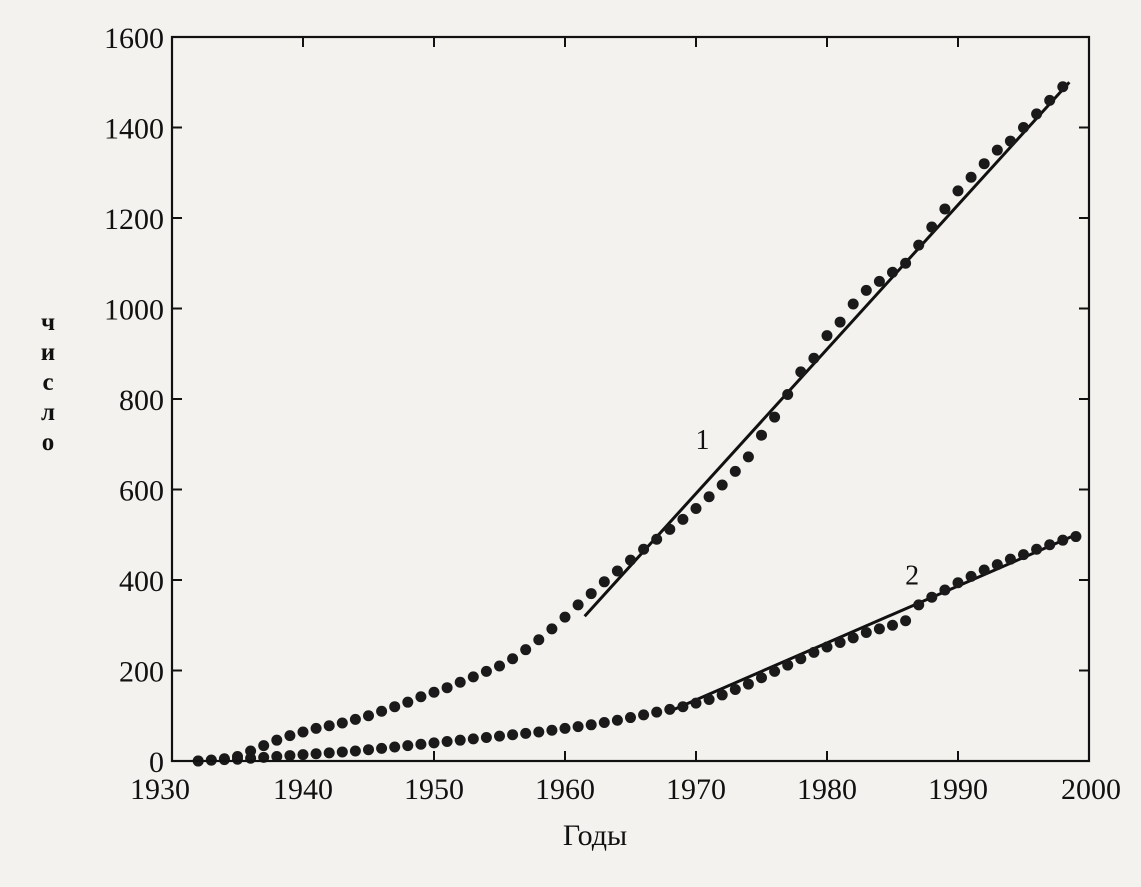 This screenshot has height=887, width=1141. Describe the element at coordinates (595, 835) in the screenshot. I see `x-axis-label: Годы` at that location.